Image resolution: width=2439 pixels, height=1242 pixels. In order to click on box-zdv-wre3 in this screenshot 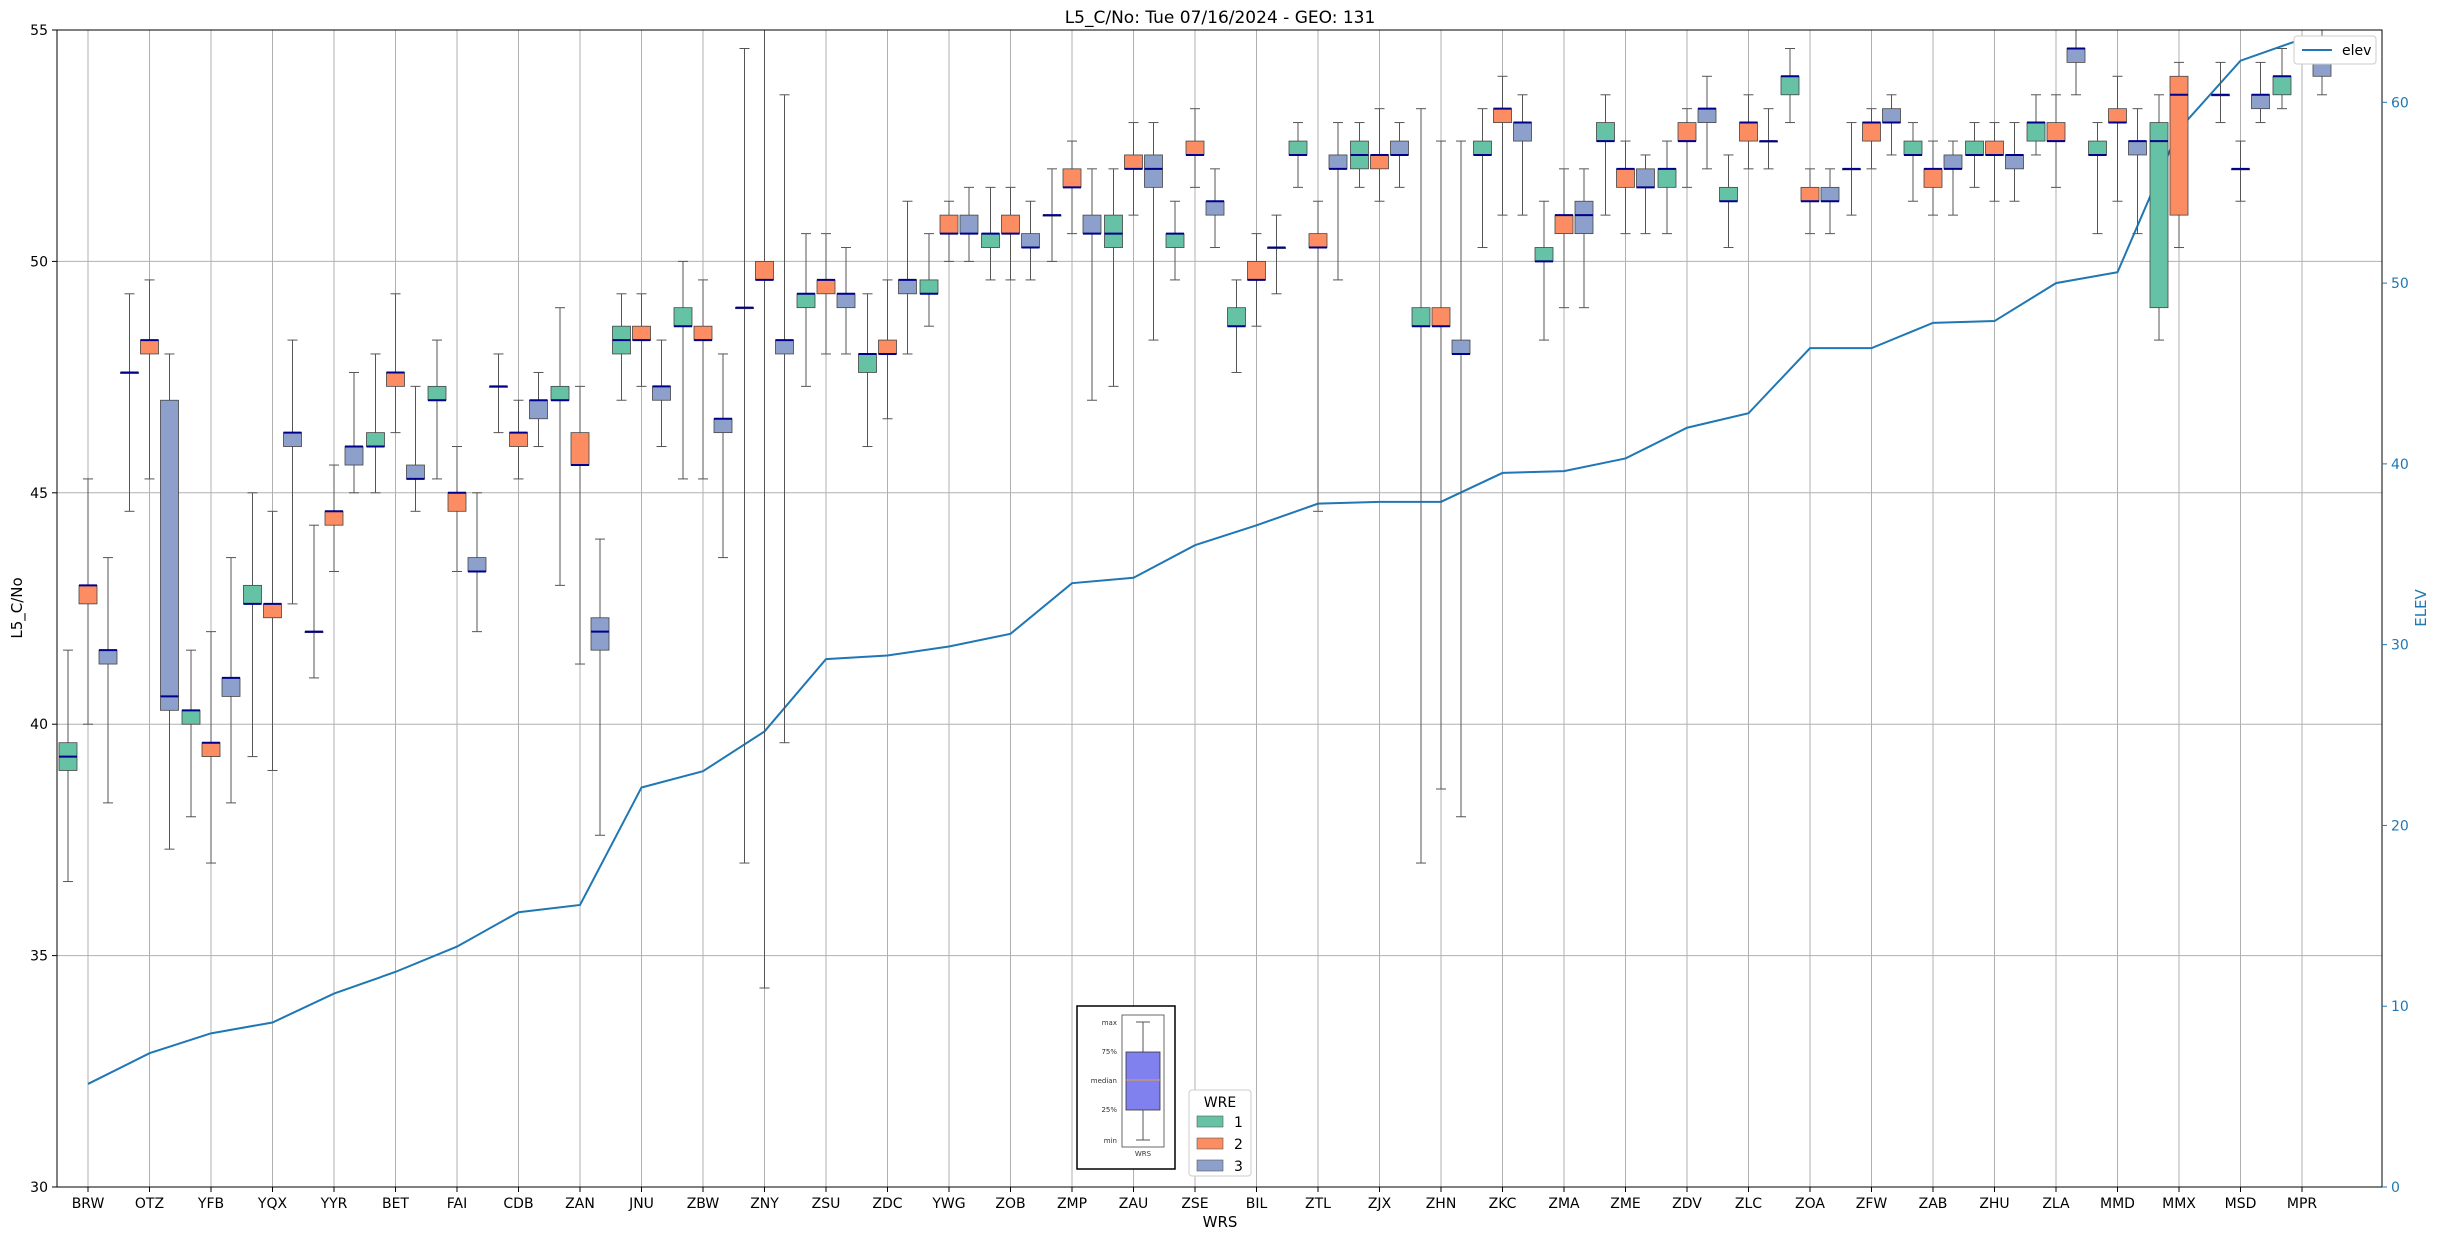, I will do `click(1707, 122)`.